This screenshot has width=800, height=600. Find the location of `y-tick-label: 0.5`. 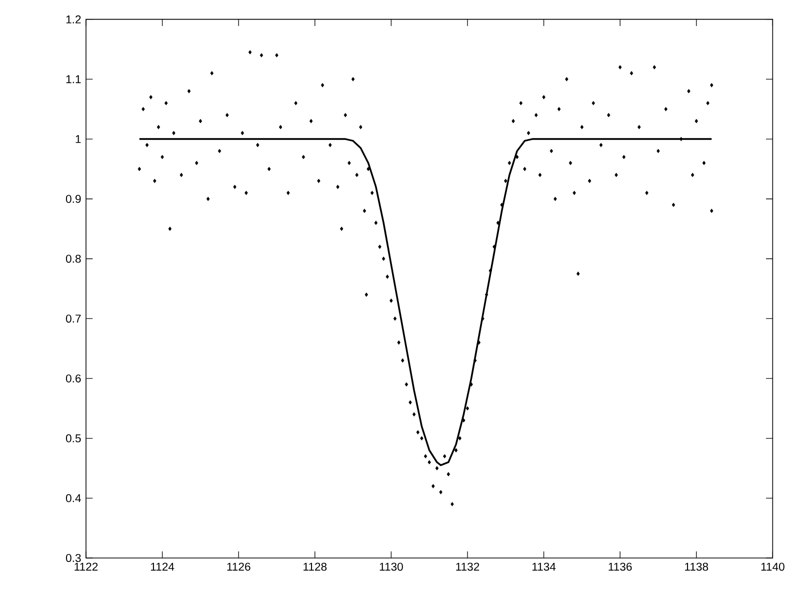

y-tick-label: 0.5 is located at coordinates (73, 438).